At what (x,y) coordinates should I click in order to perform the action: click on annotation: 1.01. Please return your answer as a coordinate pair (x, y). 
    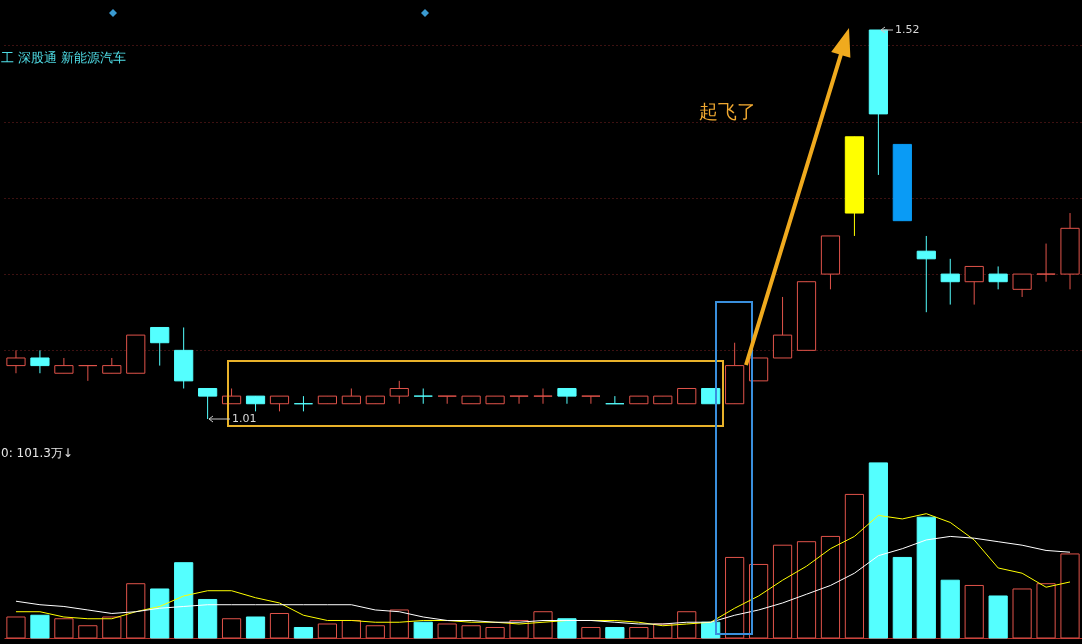
    Looking at the image, I should click on (244, 418).